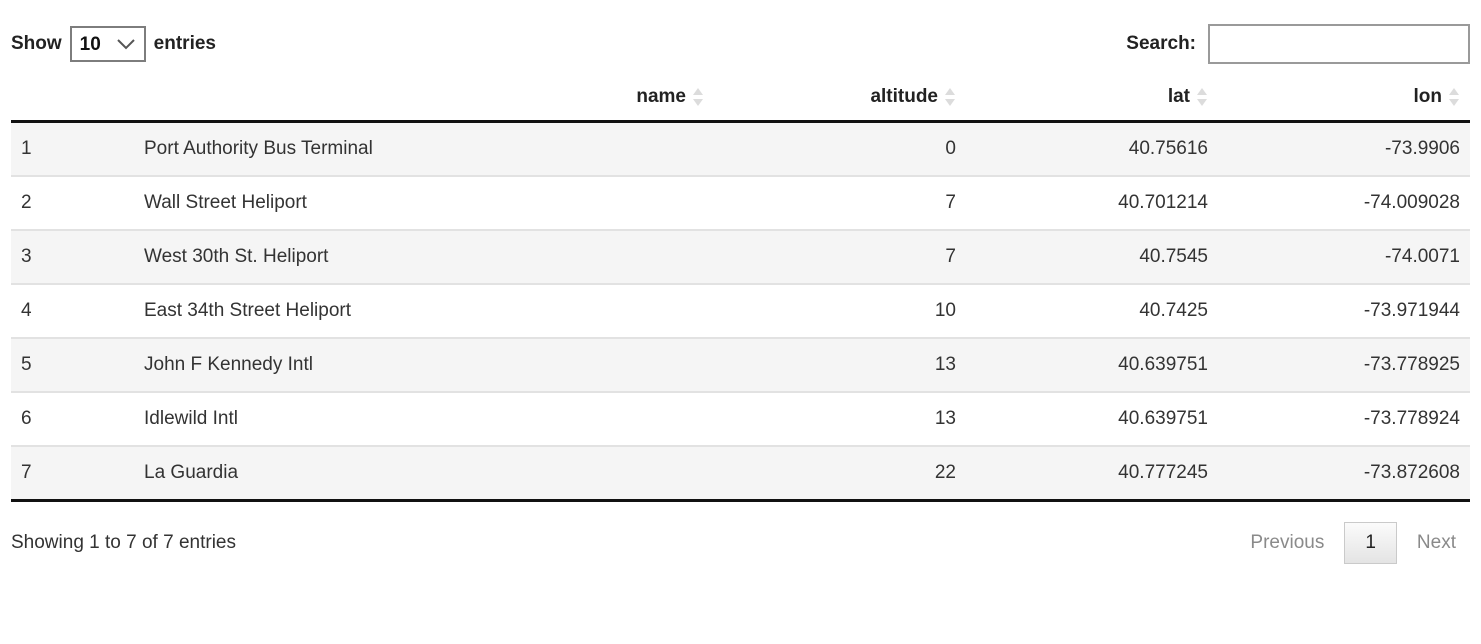 This screenshot has height=644, width=1481. Describe the element at coordinates (424, 203) in the screenshot. I see `cell-name: Wall Street Heliport` at that location.